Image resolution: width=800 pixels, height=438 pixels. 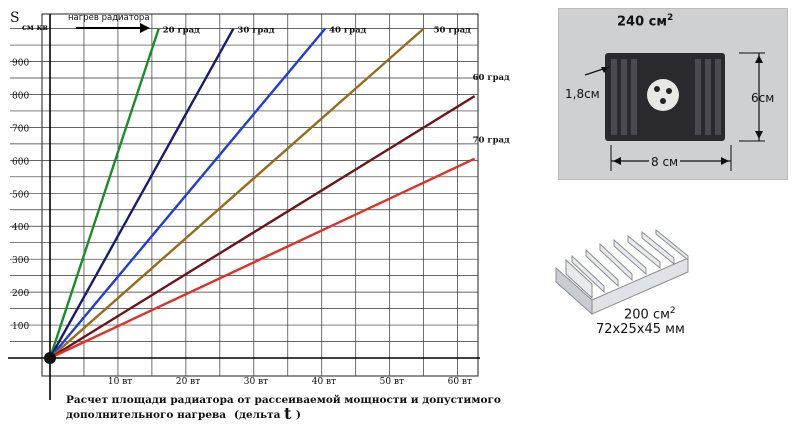 What do you see at coordinates (181, 31) in the screenshot?
I see `series-label: 20 град` at bounding box center [181, 31].